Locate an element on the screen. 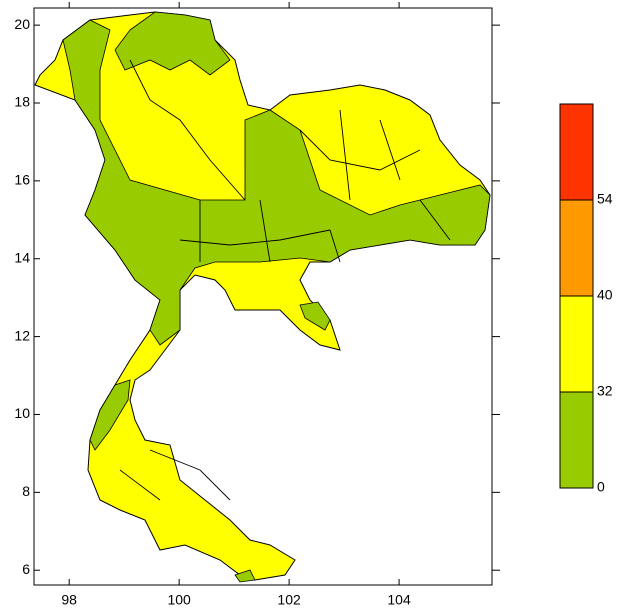 The width and height of the screenshot is (620, 610). y-tick-label: 20 is located at coordinates (22, 24).